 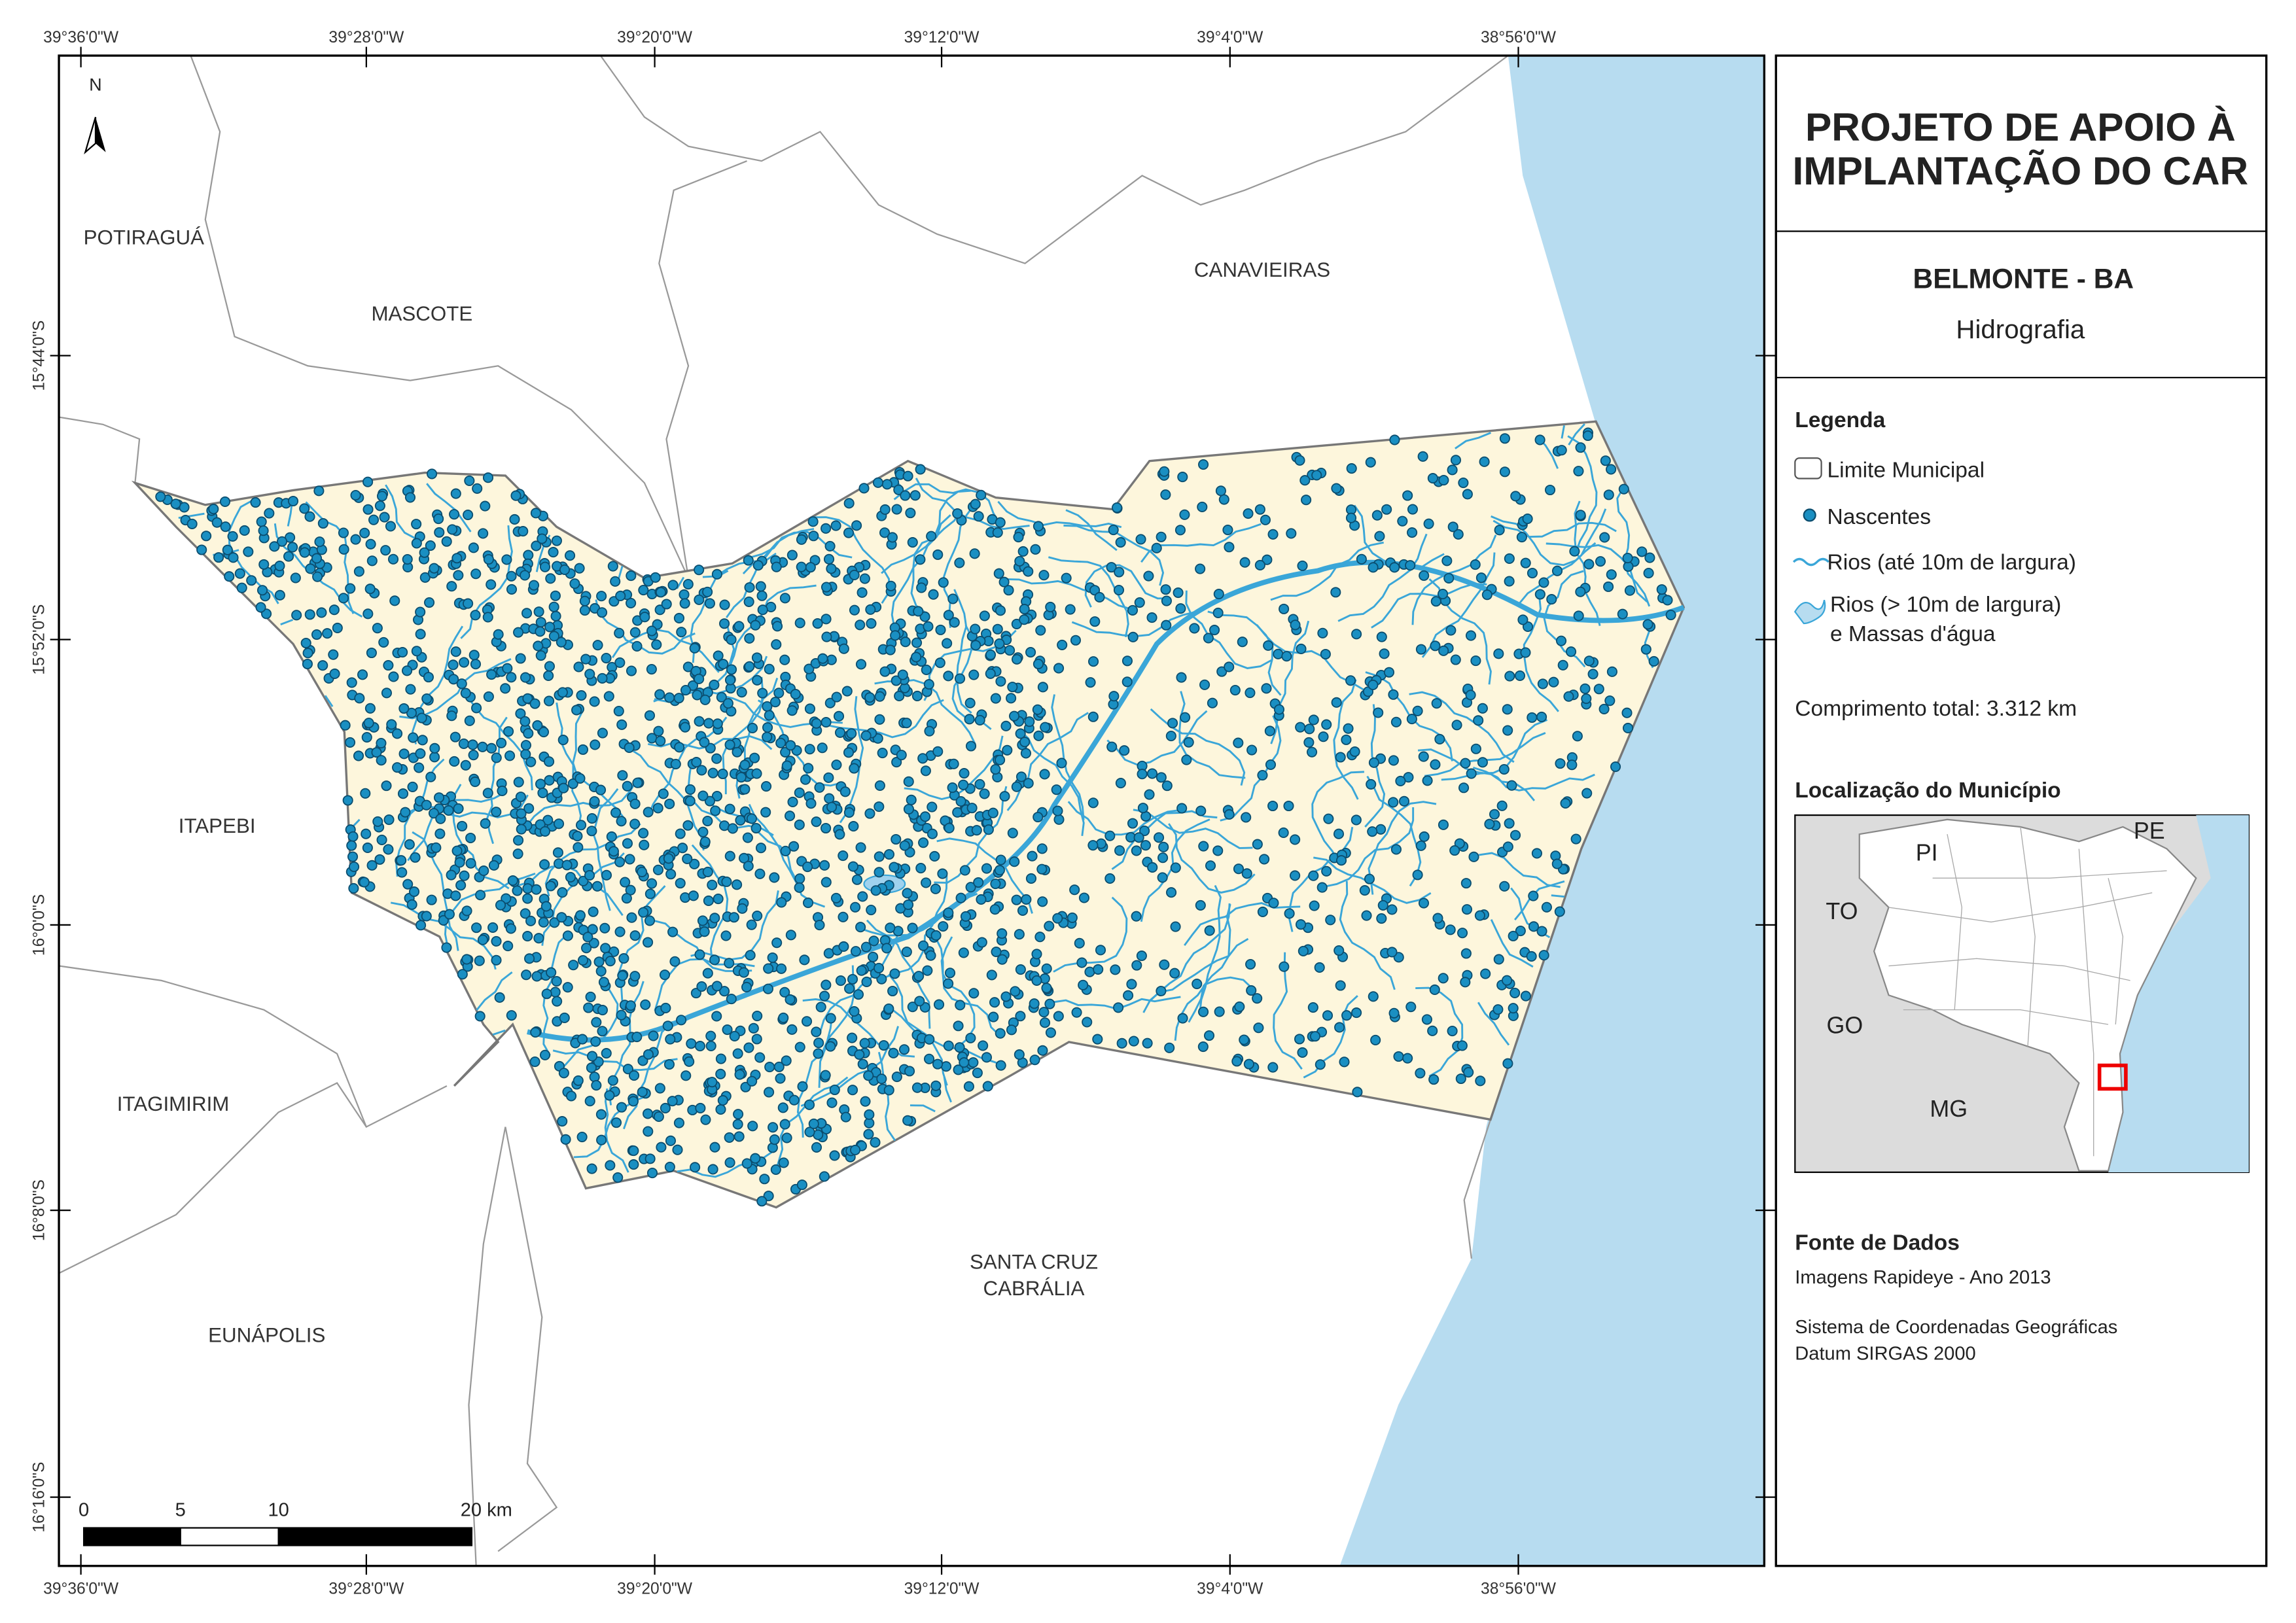 What do you see at coordinates (1880, 517) in the screenshot?
I see `legend-item: Nascentes` at bounding box center [1880, 517].